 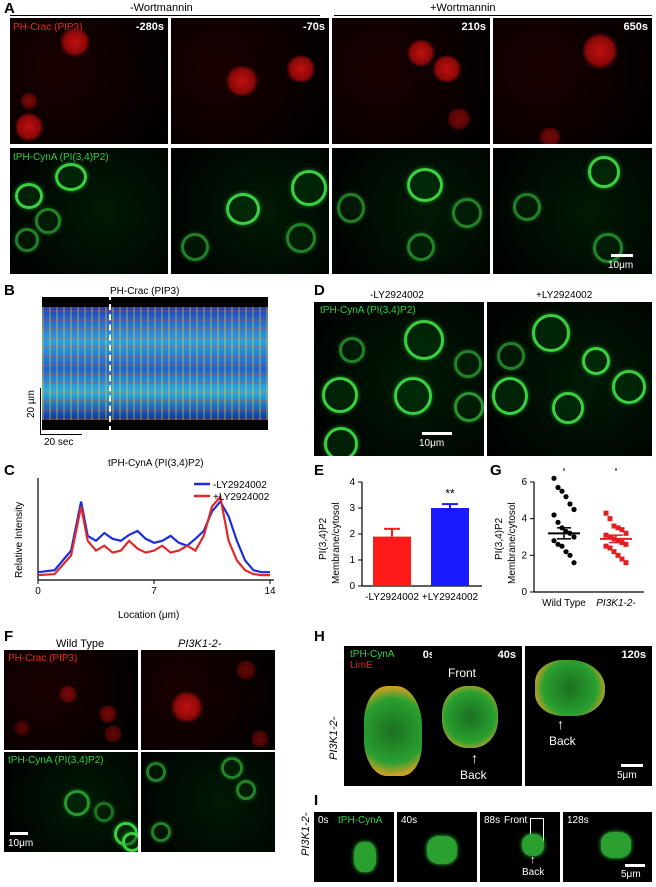 What do you see at coordinates (149, 27) in the screenshot?
I see `time-label: -280s` at bounding box center [149, 27].